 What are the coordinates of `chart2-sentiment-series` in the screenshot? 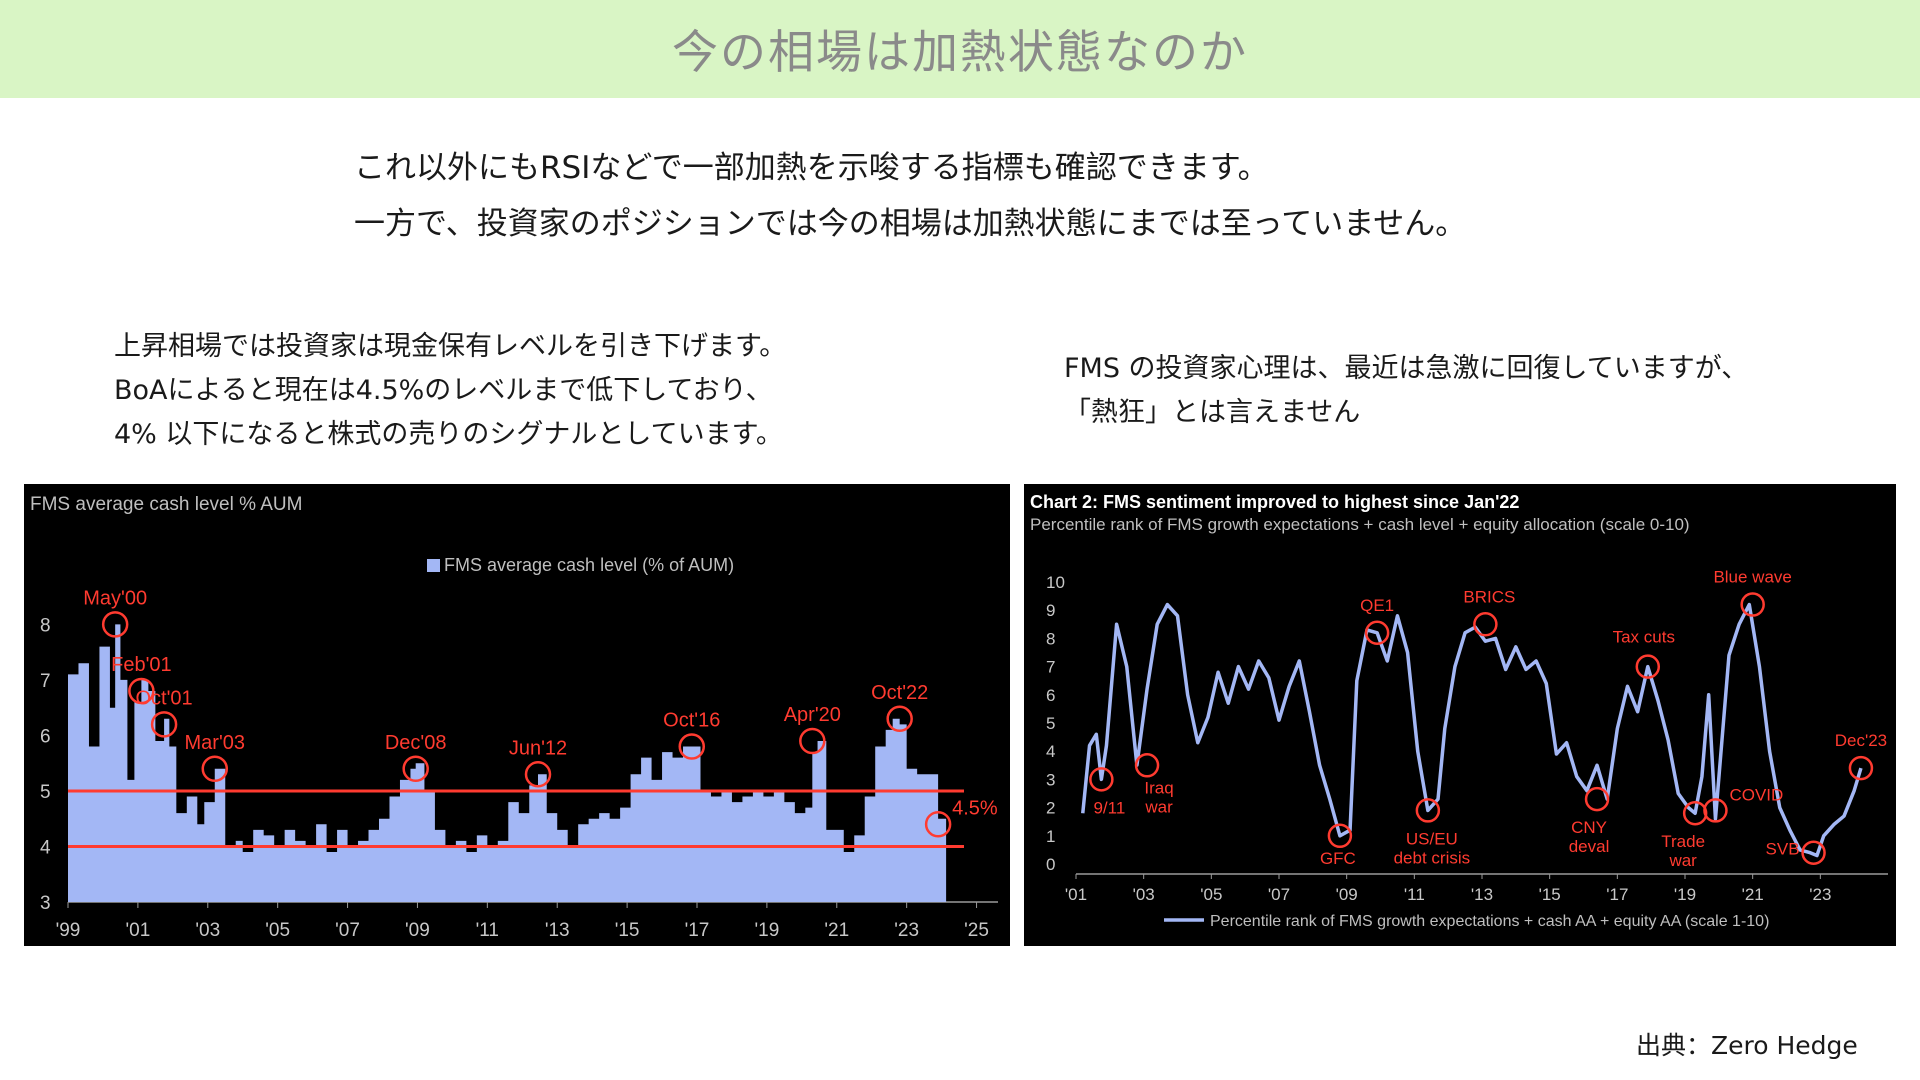 It's located at (1472, 730).